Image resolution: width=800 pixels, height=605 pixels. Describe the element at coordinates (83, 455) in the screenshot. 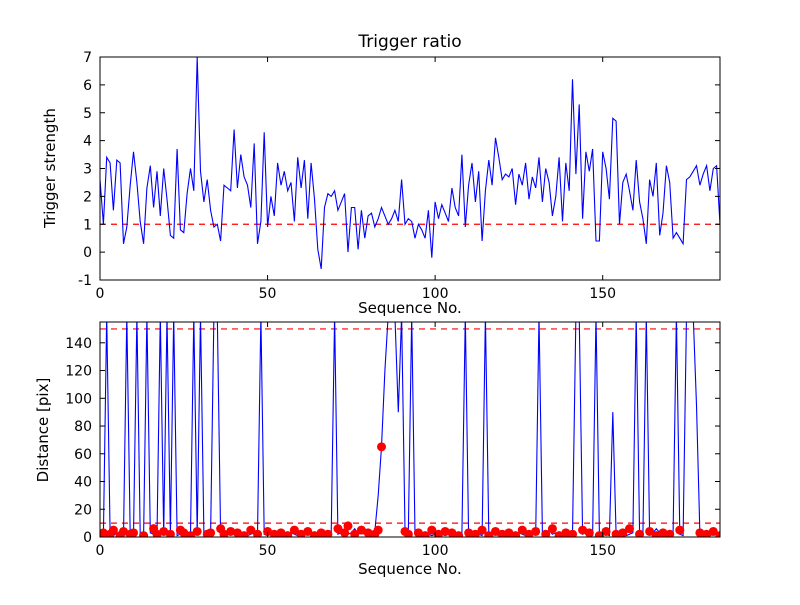

I see `svg-text: 60` at that location.